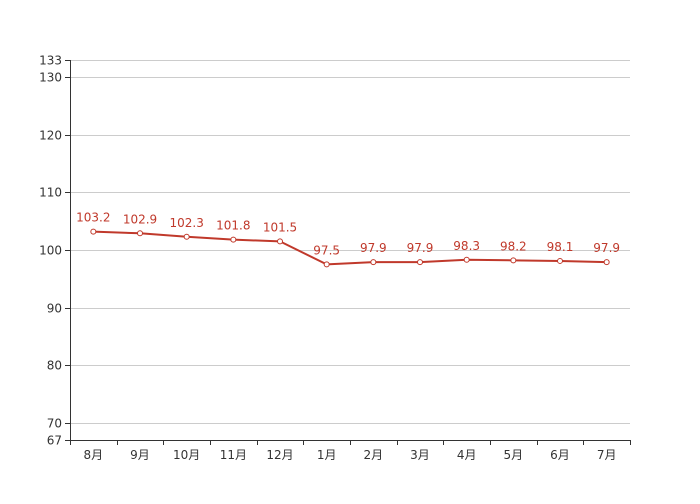 This screenshot has height=504, width=700. What do you see at coordinates (50, 193) in the screenshot?
I see `y-tick-label: 110` at bounding box center [50, 193].